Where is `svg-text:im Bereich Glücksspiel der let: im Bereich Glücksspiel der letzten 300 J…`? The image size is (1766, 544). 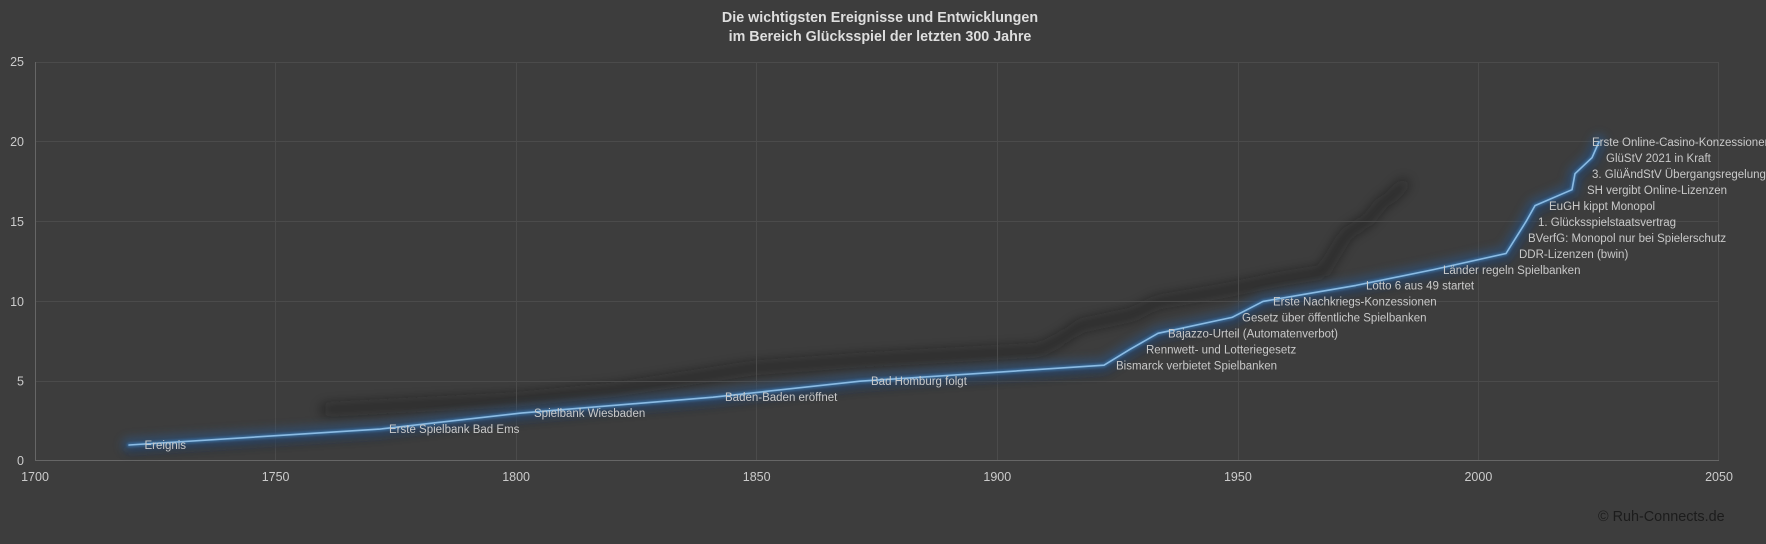 svg-text:im Bereich Glücksspiel der let: im Bereich Glücksspiel der letzten 300 J… is located at coordinates (880, 37).